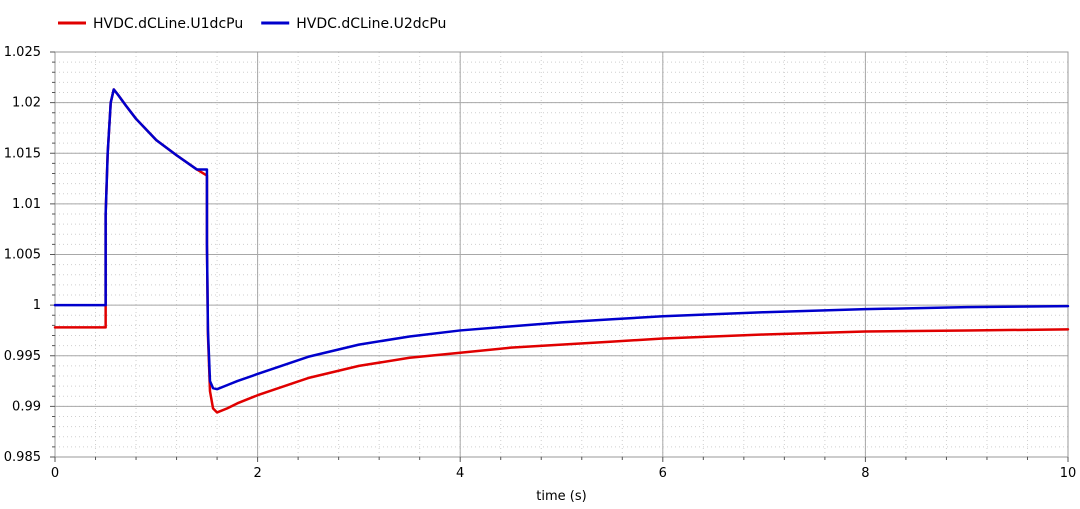  What do you see at coordinates (26, 406) in the screenshot?
I see `y-tick-label: 0.99` at bounding box center [26, 406].